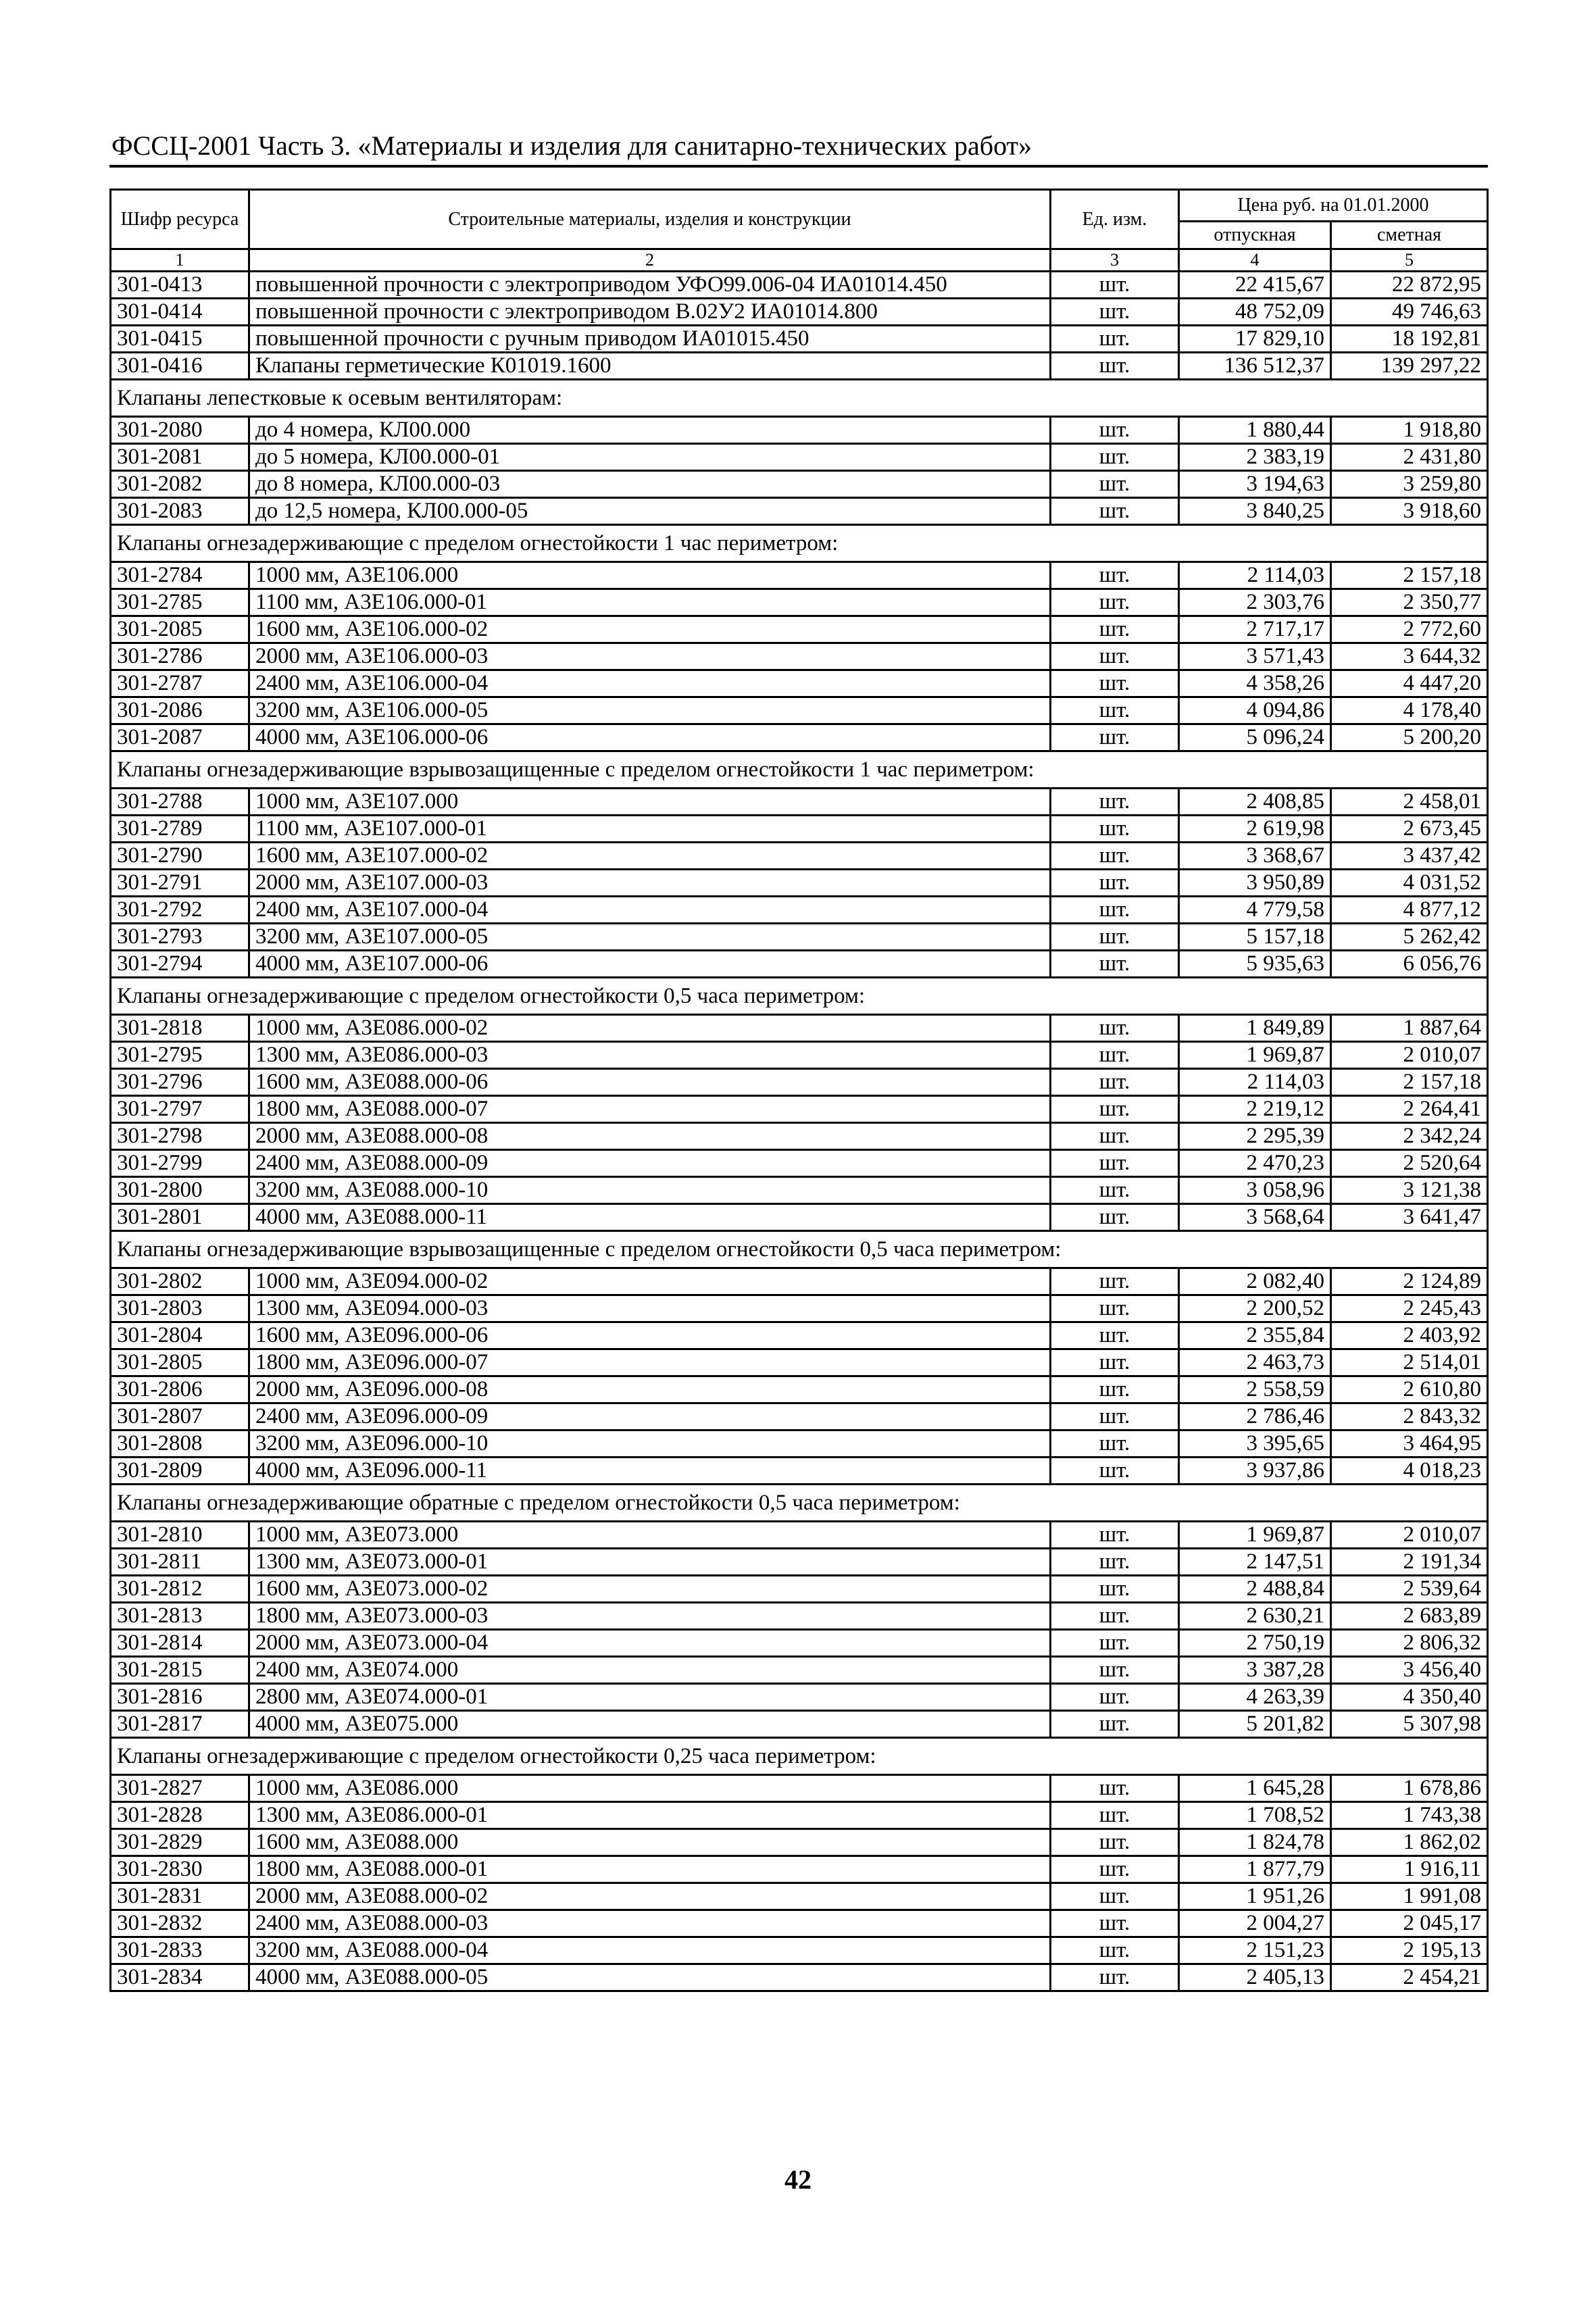  What do you see at coordinates (1409, 1217) in the screenshot?
I see `estimate-price: 3 641,47` at bounding box center [1409, 1217].